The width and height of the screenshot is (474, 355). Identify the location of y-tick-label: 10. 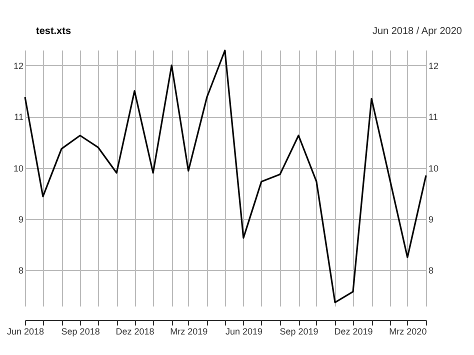
(18, 168).